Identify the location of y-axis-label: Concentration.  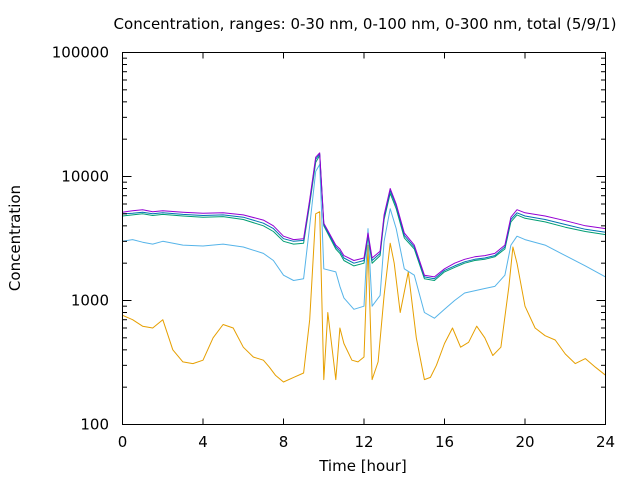
(15, 238).